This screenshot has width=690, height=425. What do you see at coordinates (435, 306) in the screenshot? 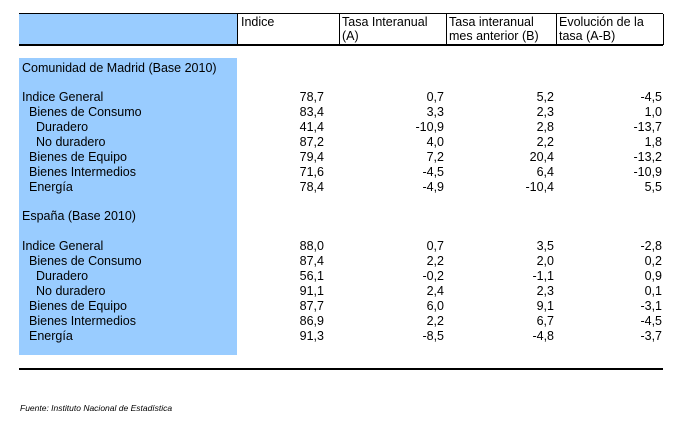
I see `cell-tasa: 6,0` at bounding box center [435, 306].